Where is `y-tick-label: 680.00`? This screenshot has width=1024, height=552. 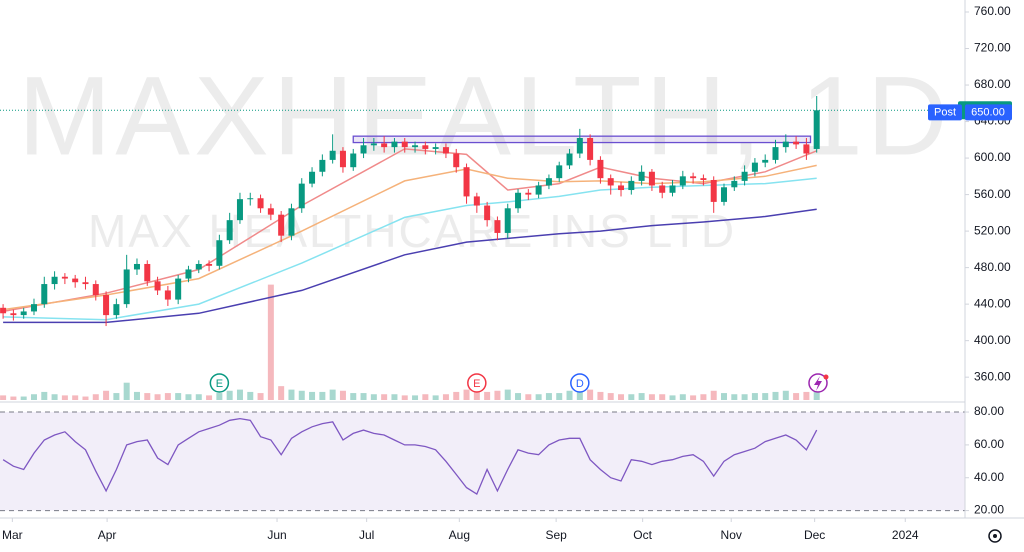 y-tick-label: 680.00 is located at coordinates (992, 84).